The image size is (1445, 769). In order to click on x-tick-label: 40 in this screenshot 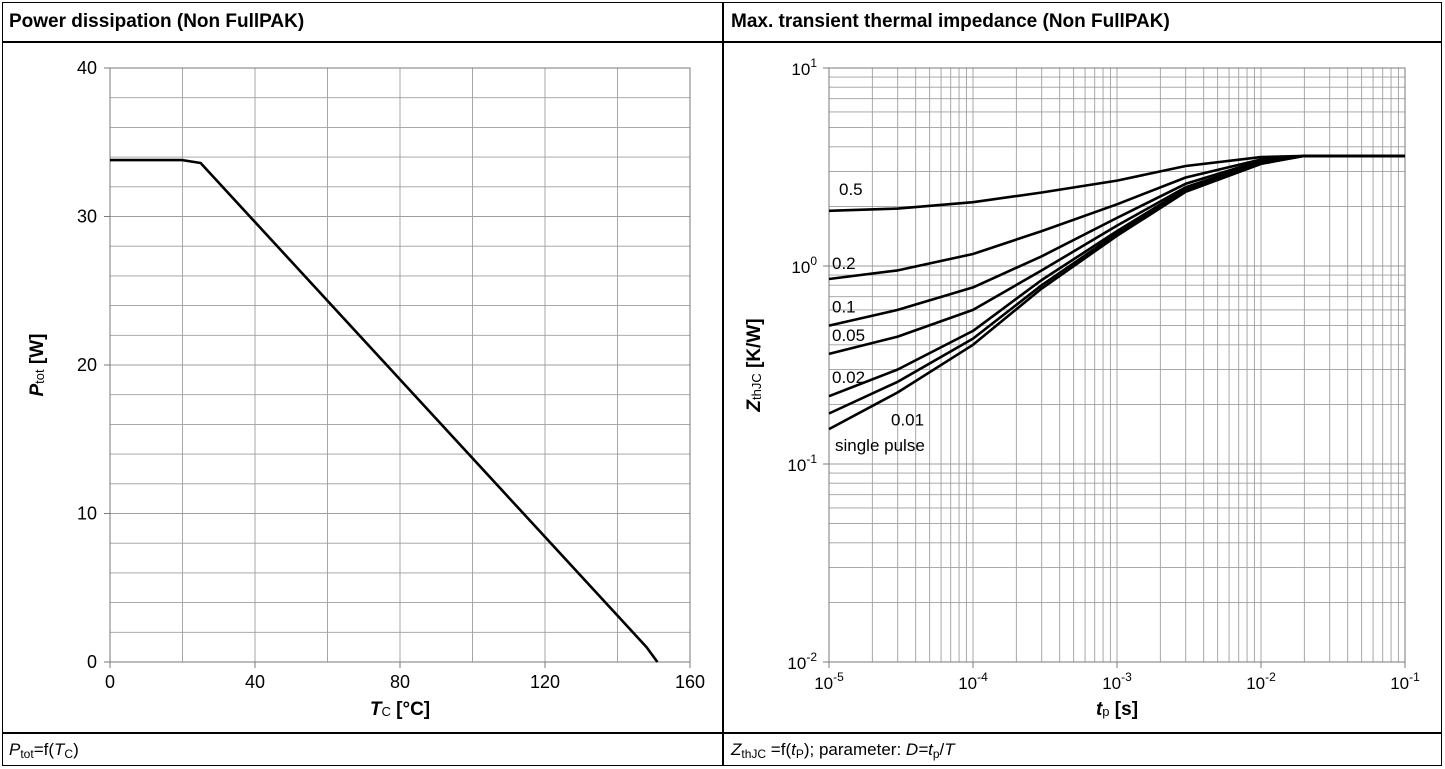, I will do `click(255, 682)`.